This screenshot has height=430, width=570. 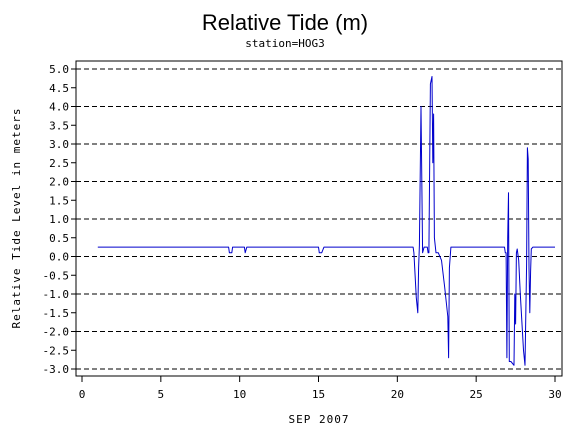 I want to click on y-tick-label: -2.0, so click(x=56, y=332).